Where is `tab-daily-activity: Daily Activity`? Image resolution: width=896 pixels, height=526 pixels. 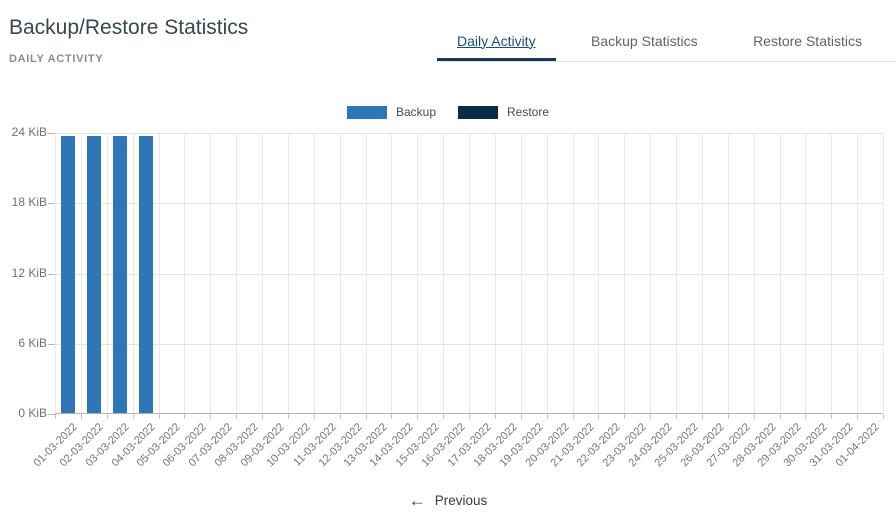
tab-daily-activity: Daily Activity is located at coordinates (496, 42).